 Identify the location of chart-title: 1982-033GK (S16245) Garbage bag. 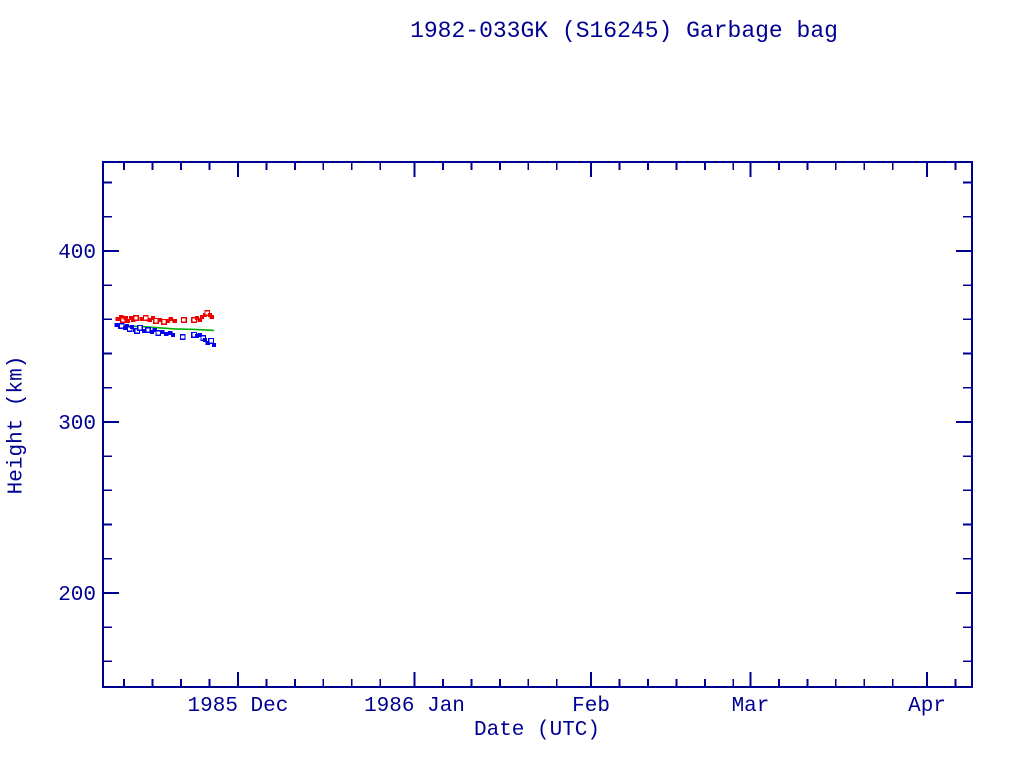
(624, 31).